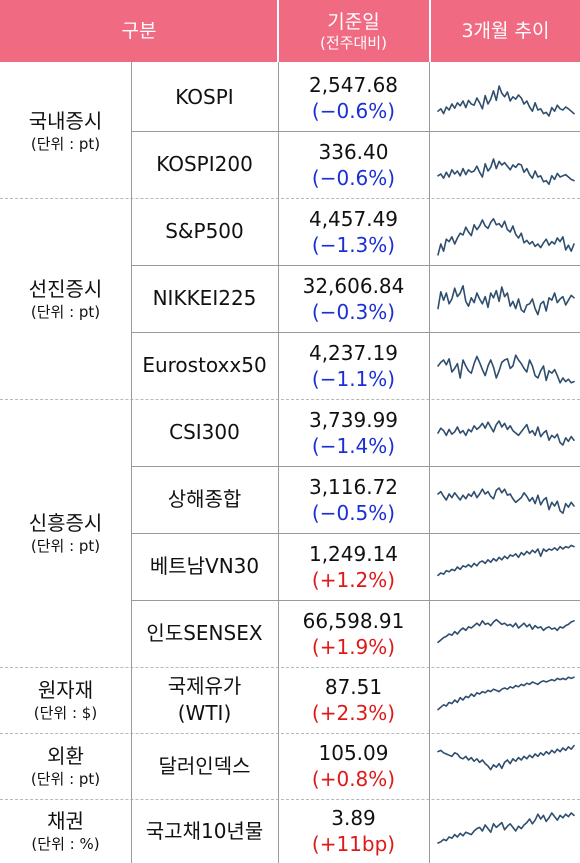  I want to click on index-value: 336.40, so click(353, 151).